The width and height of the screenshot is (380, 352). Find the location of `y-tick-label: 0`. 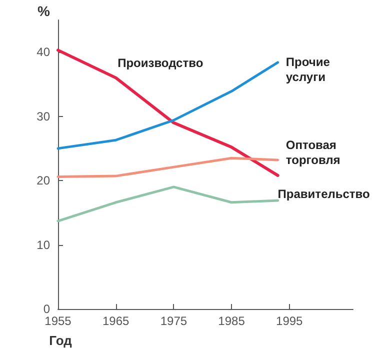

y-tick-label: 0 is located at coordinates (46, 309).